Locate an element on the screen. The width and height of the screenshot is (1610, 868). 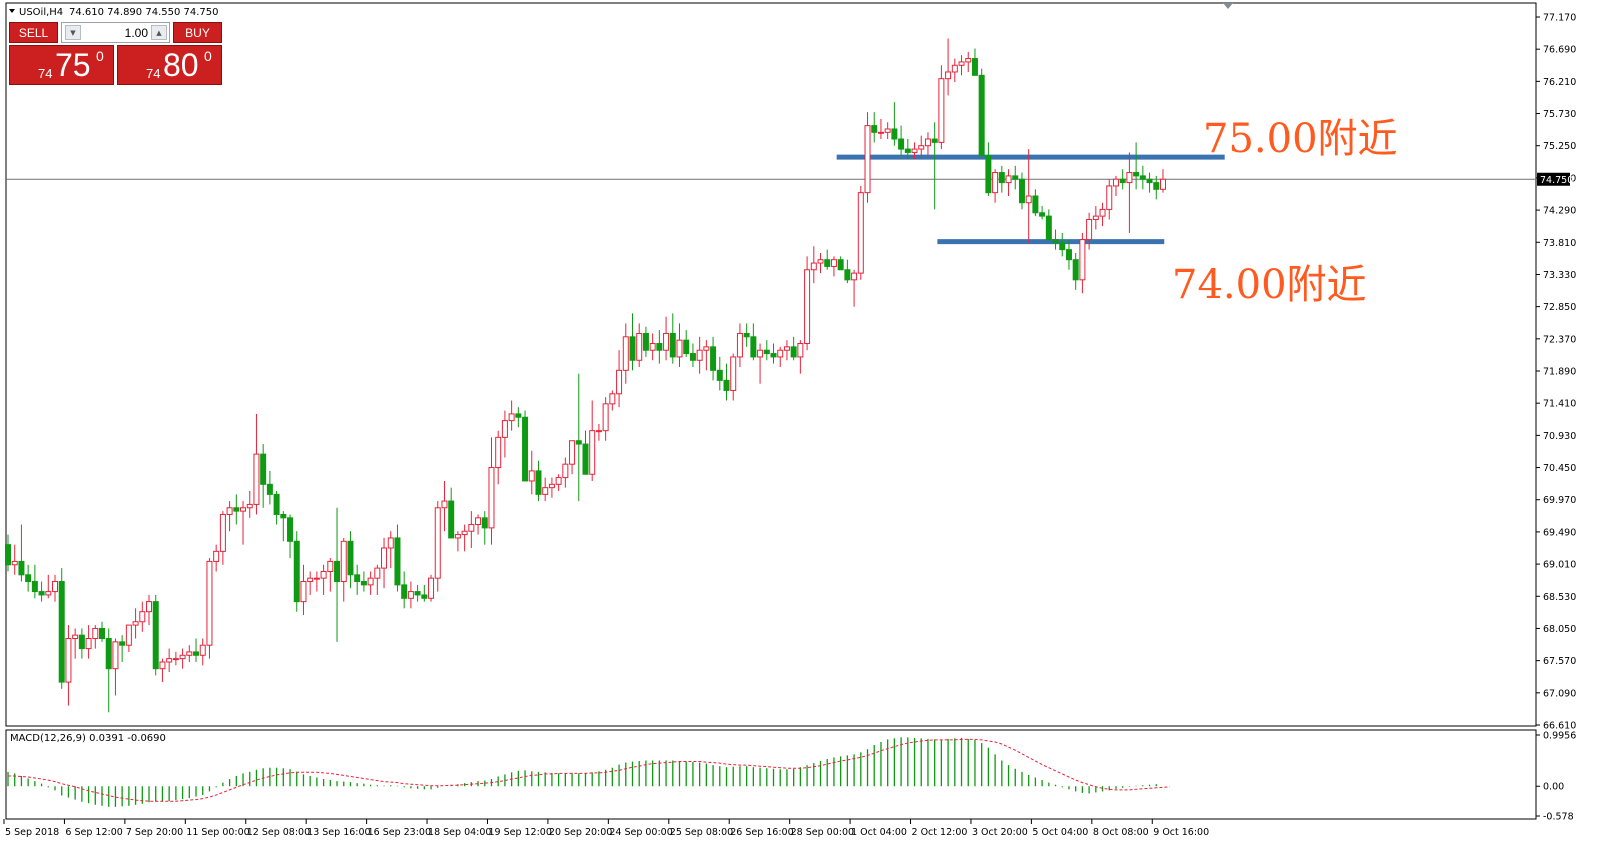
lot-increase-icon: ▲ is located at coordinates (159, 32).